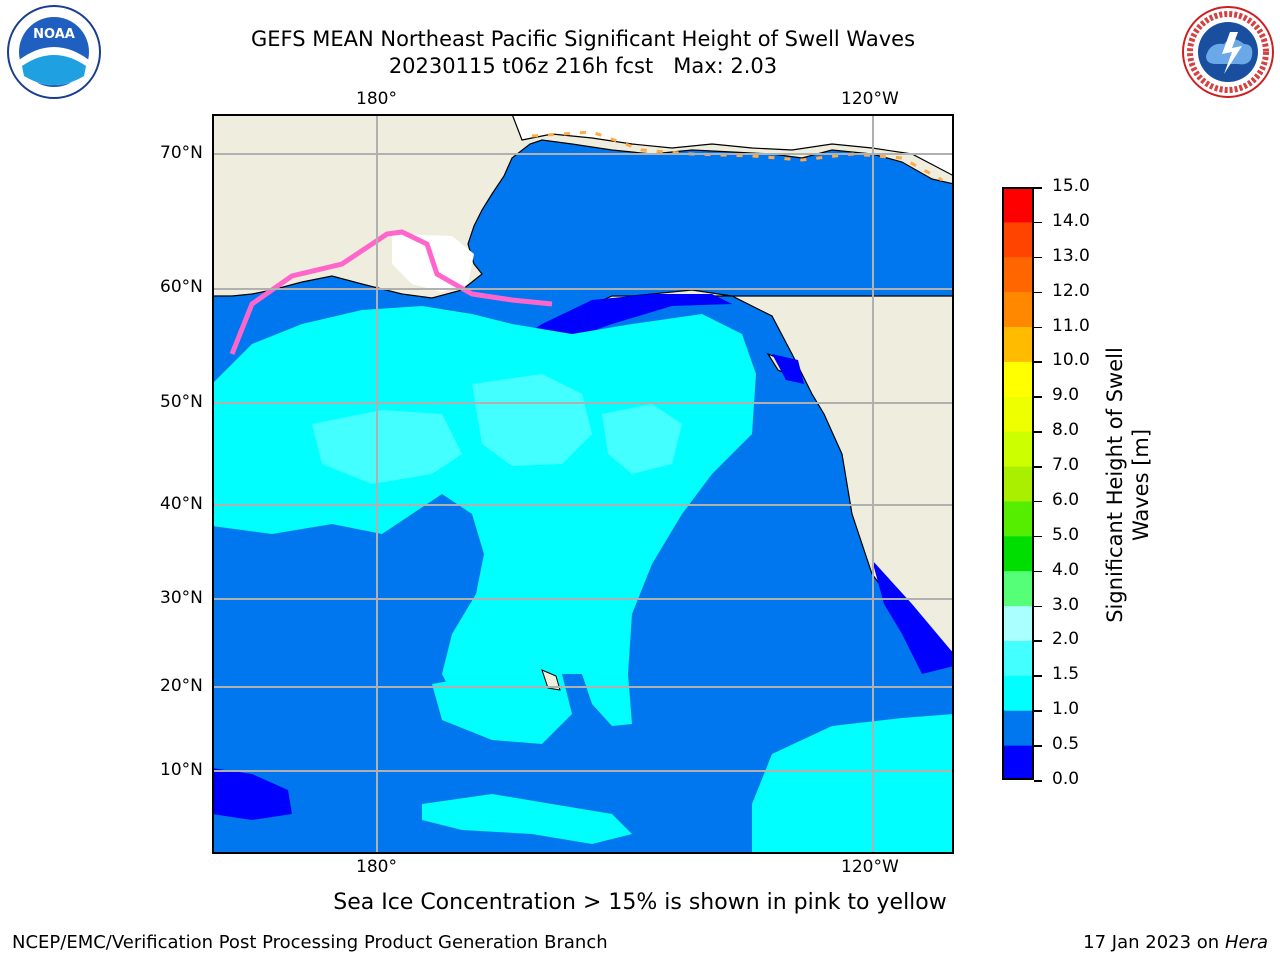  What do you see at coordinates (788, 369) in the screenshot?
I see `ocean-darkblue-bc` at bounding box center [788, 369].